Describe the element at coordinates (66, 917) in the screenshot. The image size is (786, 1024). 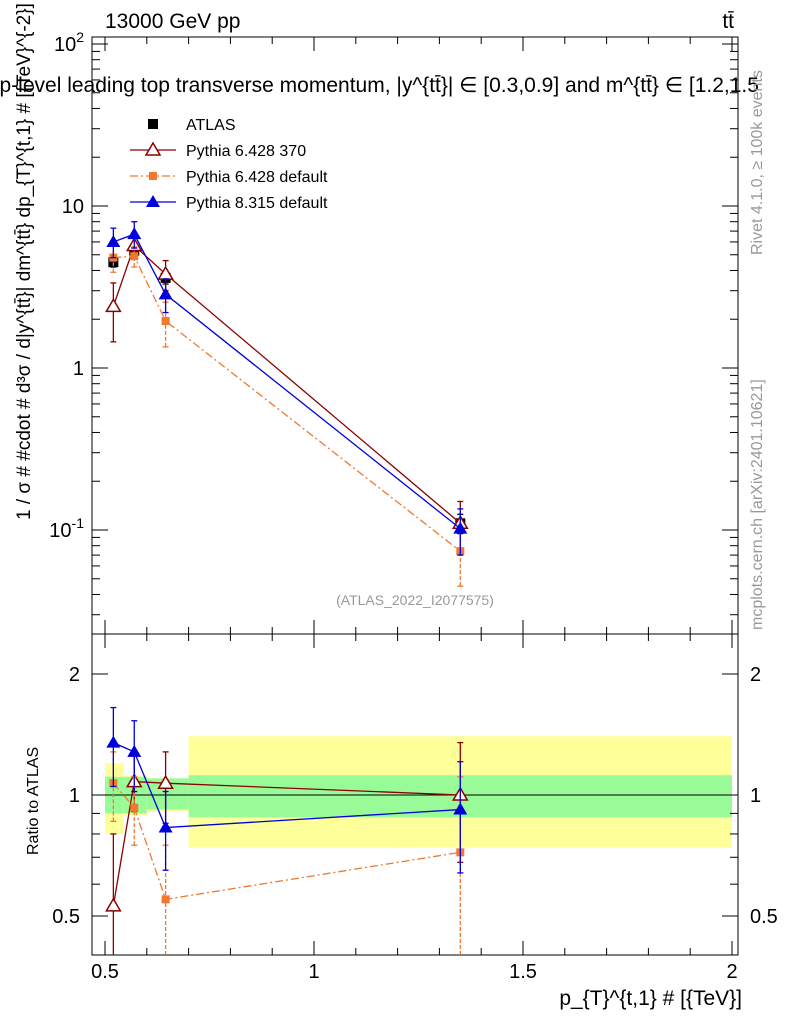
I see `y-tick-label: 0.5` at that location.